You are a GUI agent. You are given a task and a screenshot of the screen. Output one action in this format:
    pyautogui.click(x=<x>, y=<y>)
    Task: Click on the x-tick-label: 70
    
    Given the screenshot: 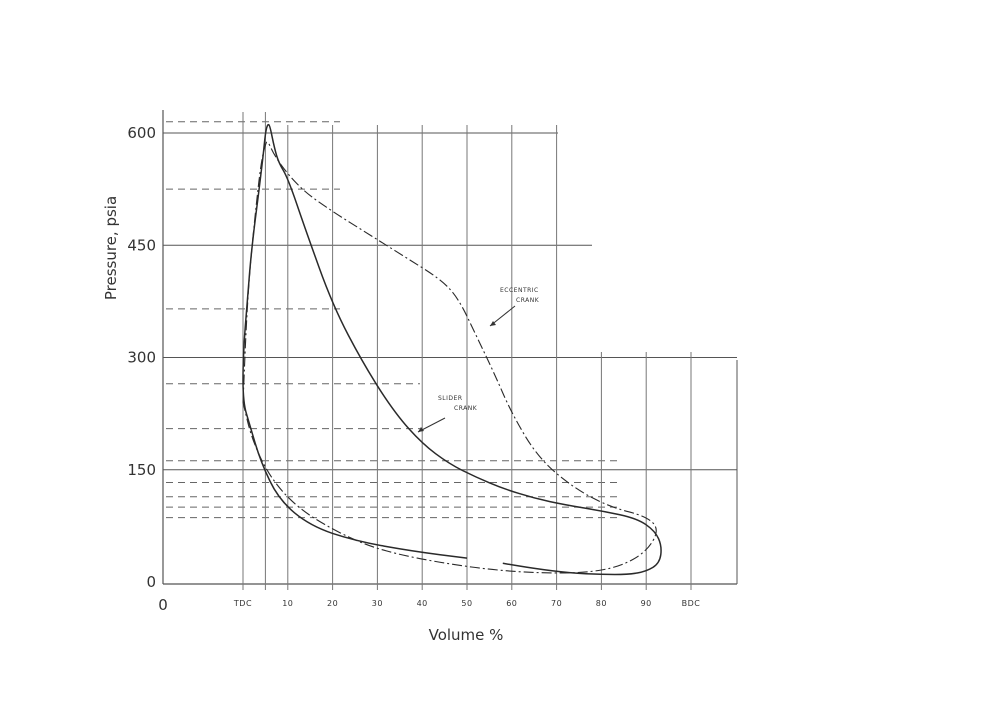 What is the action you would take?
    pyautogui.click(x=556, y=603)
    